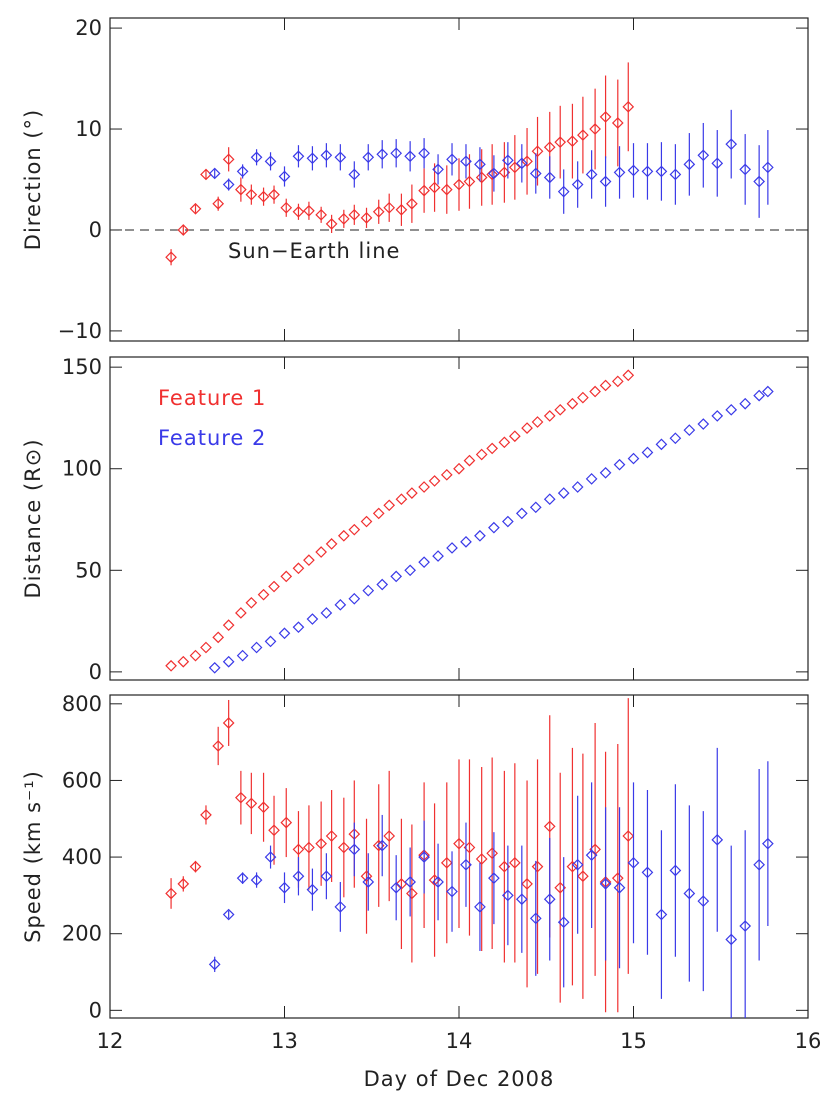 The image size is (830, 1110). What do you see at coordinates (33, 518) in the screenshot?
I see `y-axis-label: Distance (R⊙)` at bounding box center [33, 518].